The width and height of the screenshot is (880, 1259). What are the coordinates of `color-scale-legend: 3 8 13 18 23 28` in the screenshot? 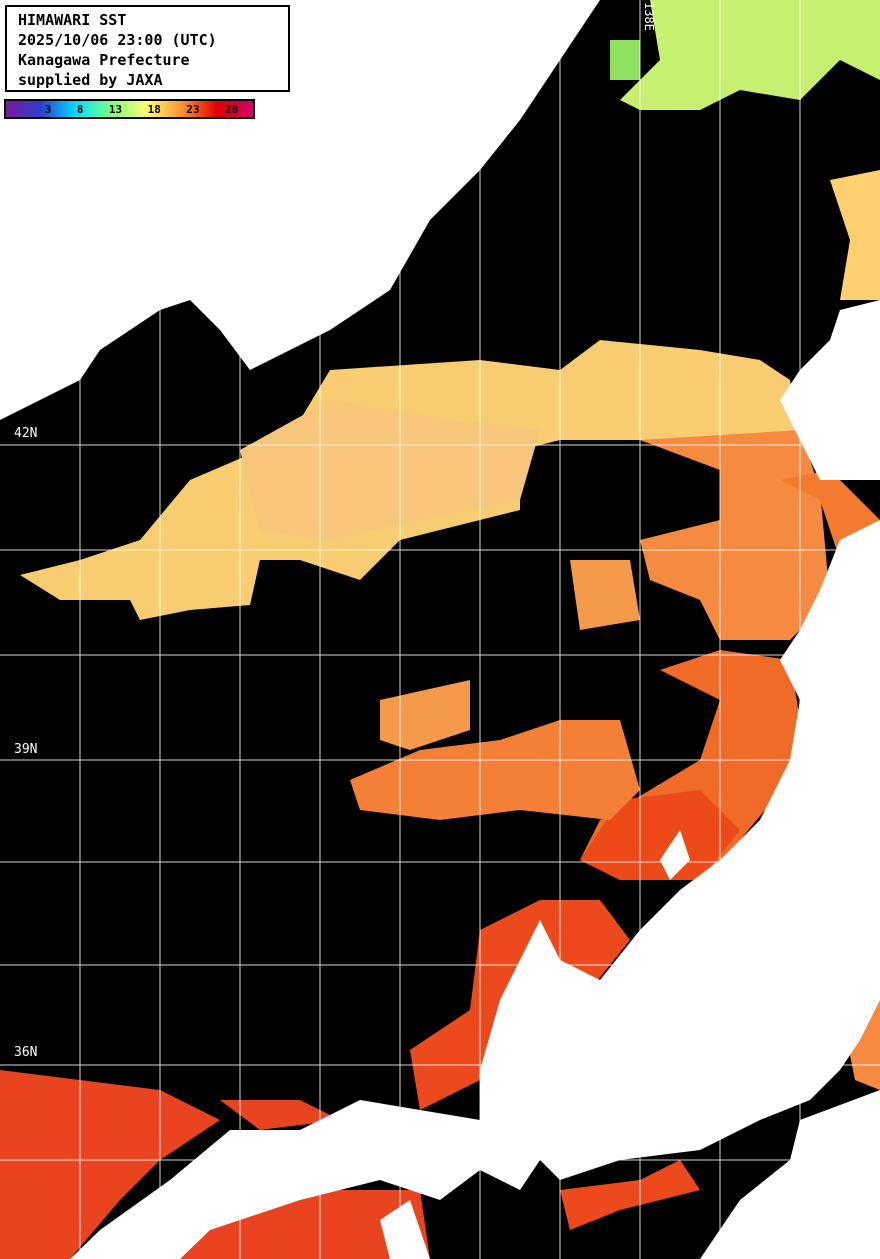 It's located at (129, 109).